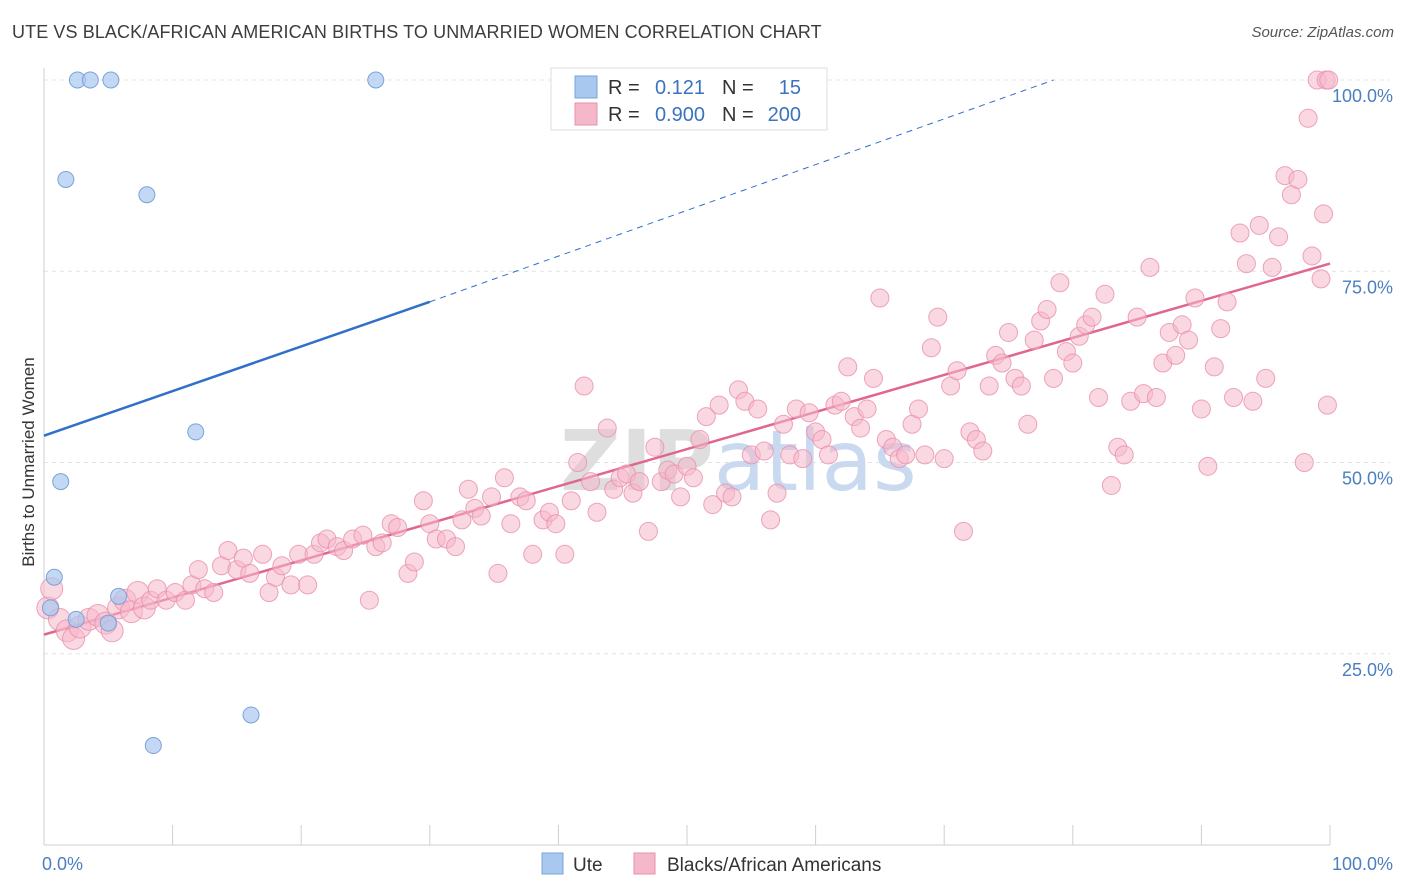 This screenshot has width=1406, height=892. I want to click on y-tick-label: 100.0%, so click(1362, 96).